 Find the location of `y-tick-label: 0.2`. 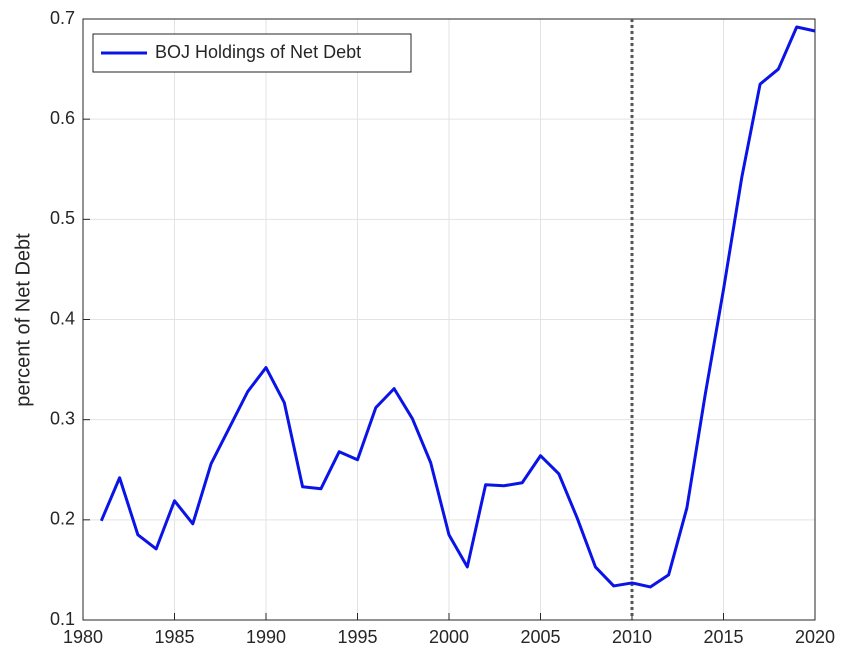

y-tick-label: 0.2 is located at coordinates (62, 519).